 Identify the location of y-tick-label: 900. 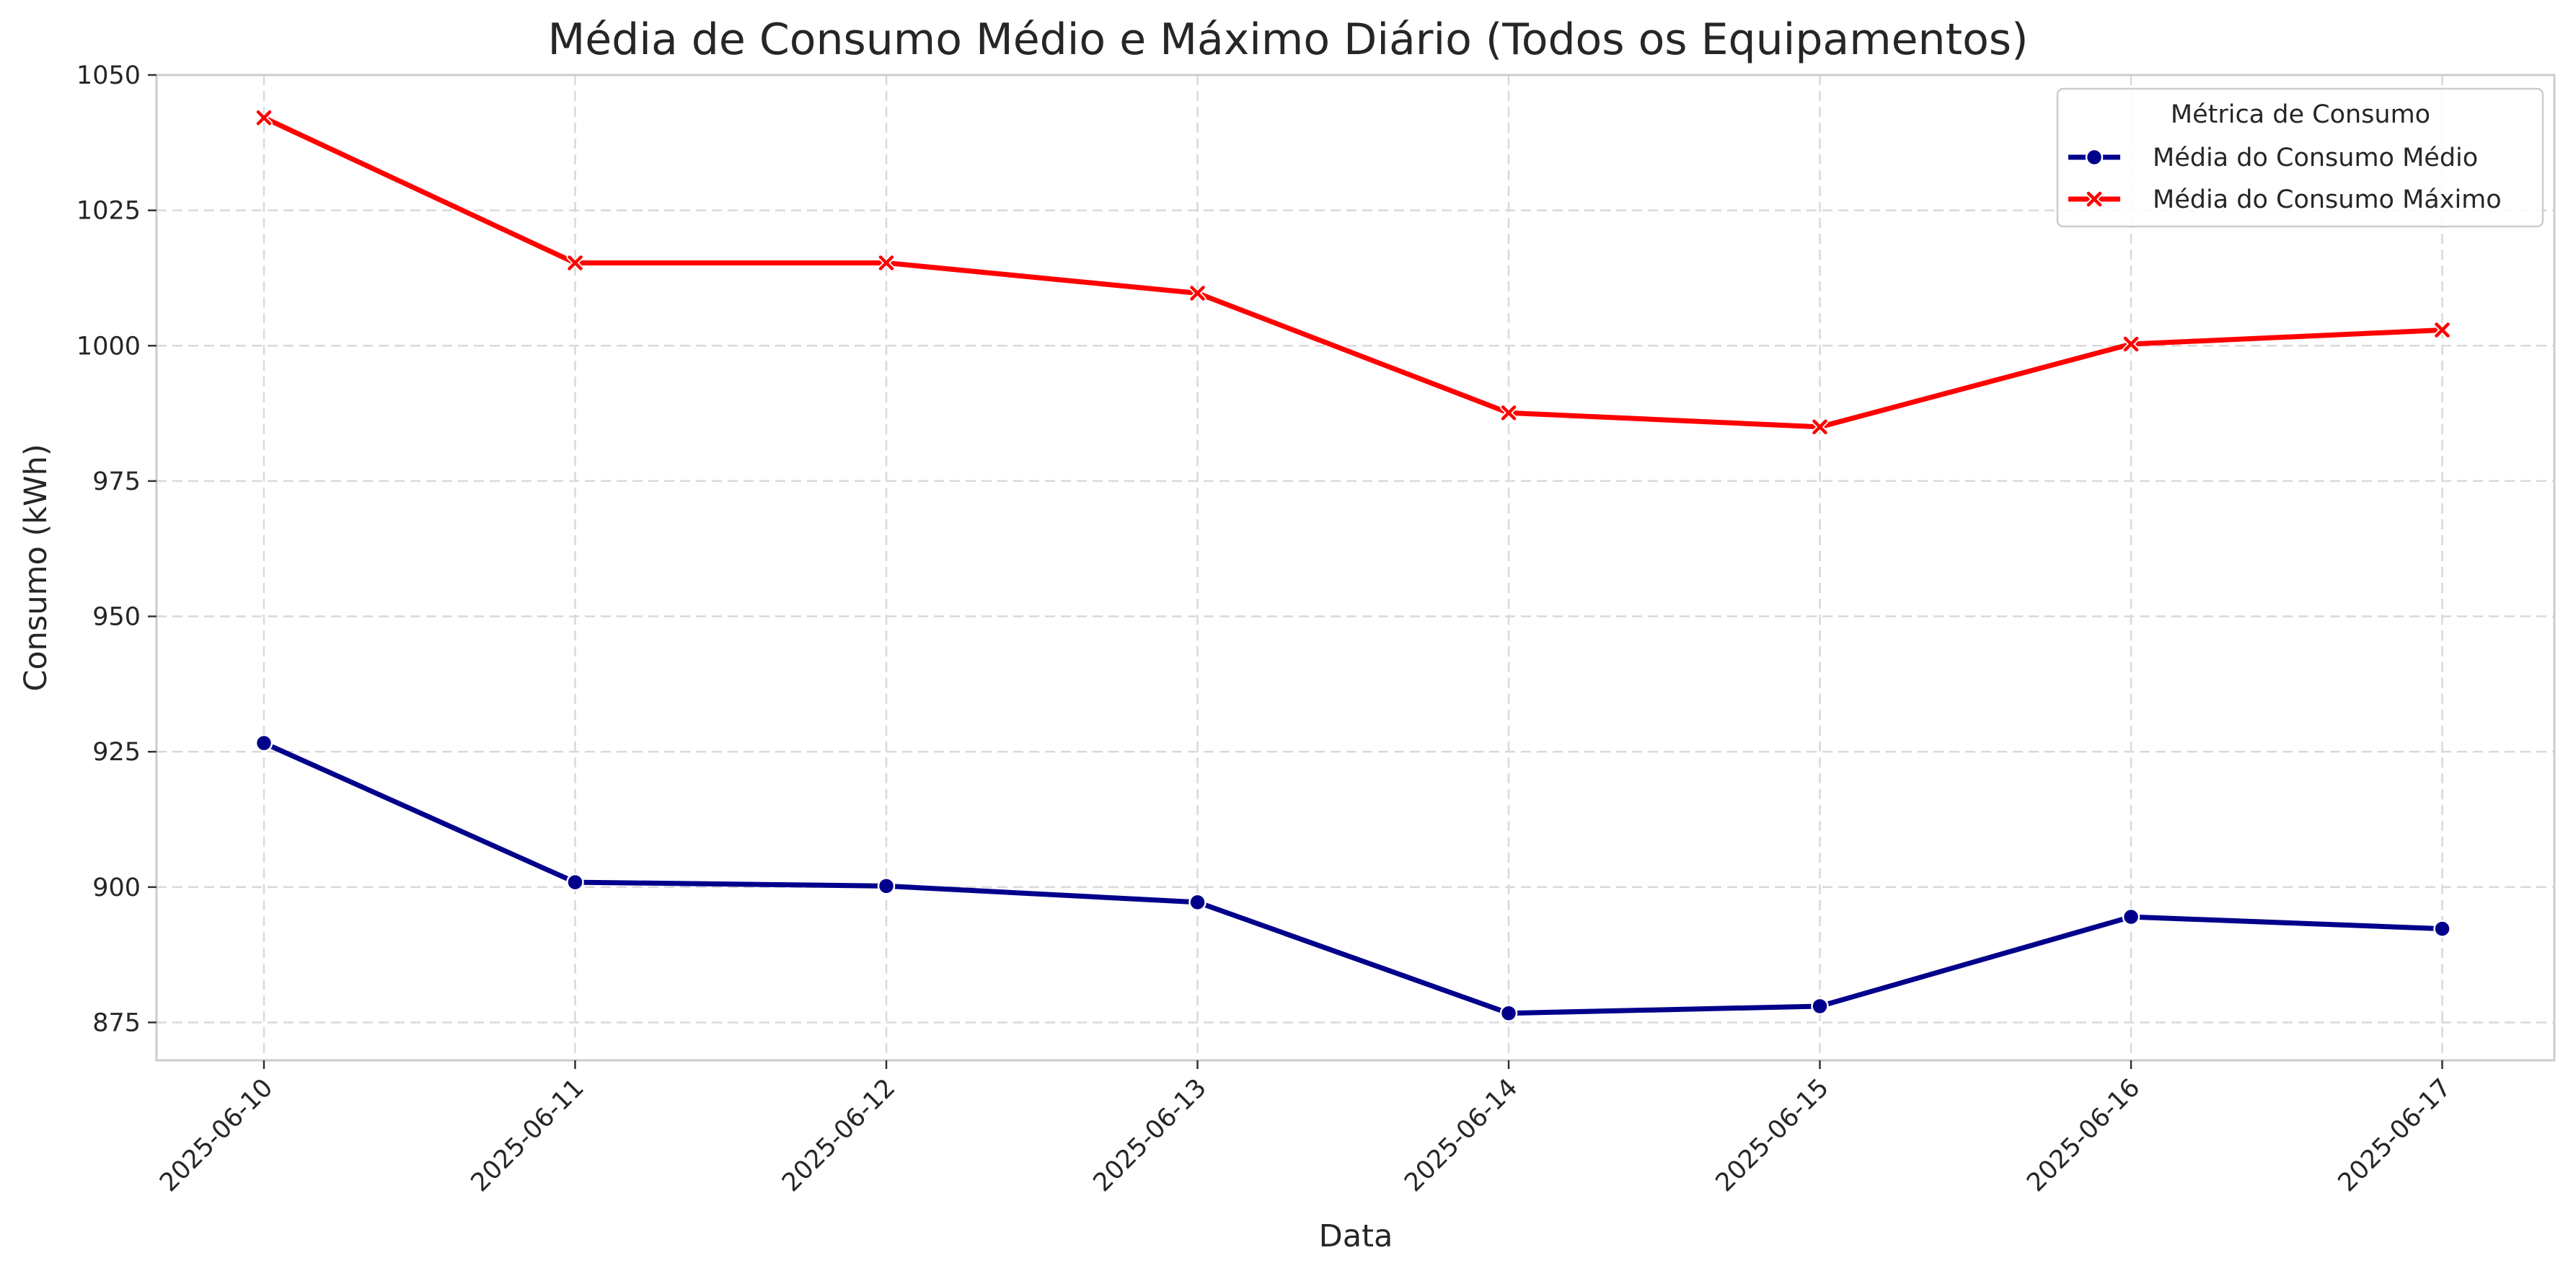
(116, 888).